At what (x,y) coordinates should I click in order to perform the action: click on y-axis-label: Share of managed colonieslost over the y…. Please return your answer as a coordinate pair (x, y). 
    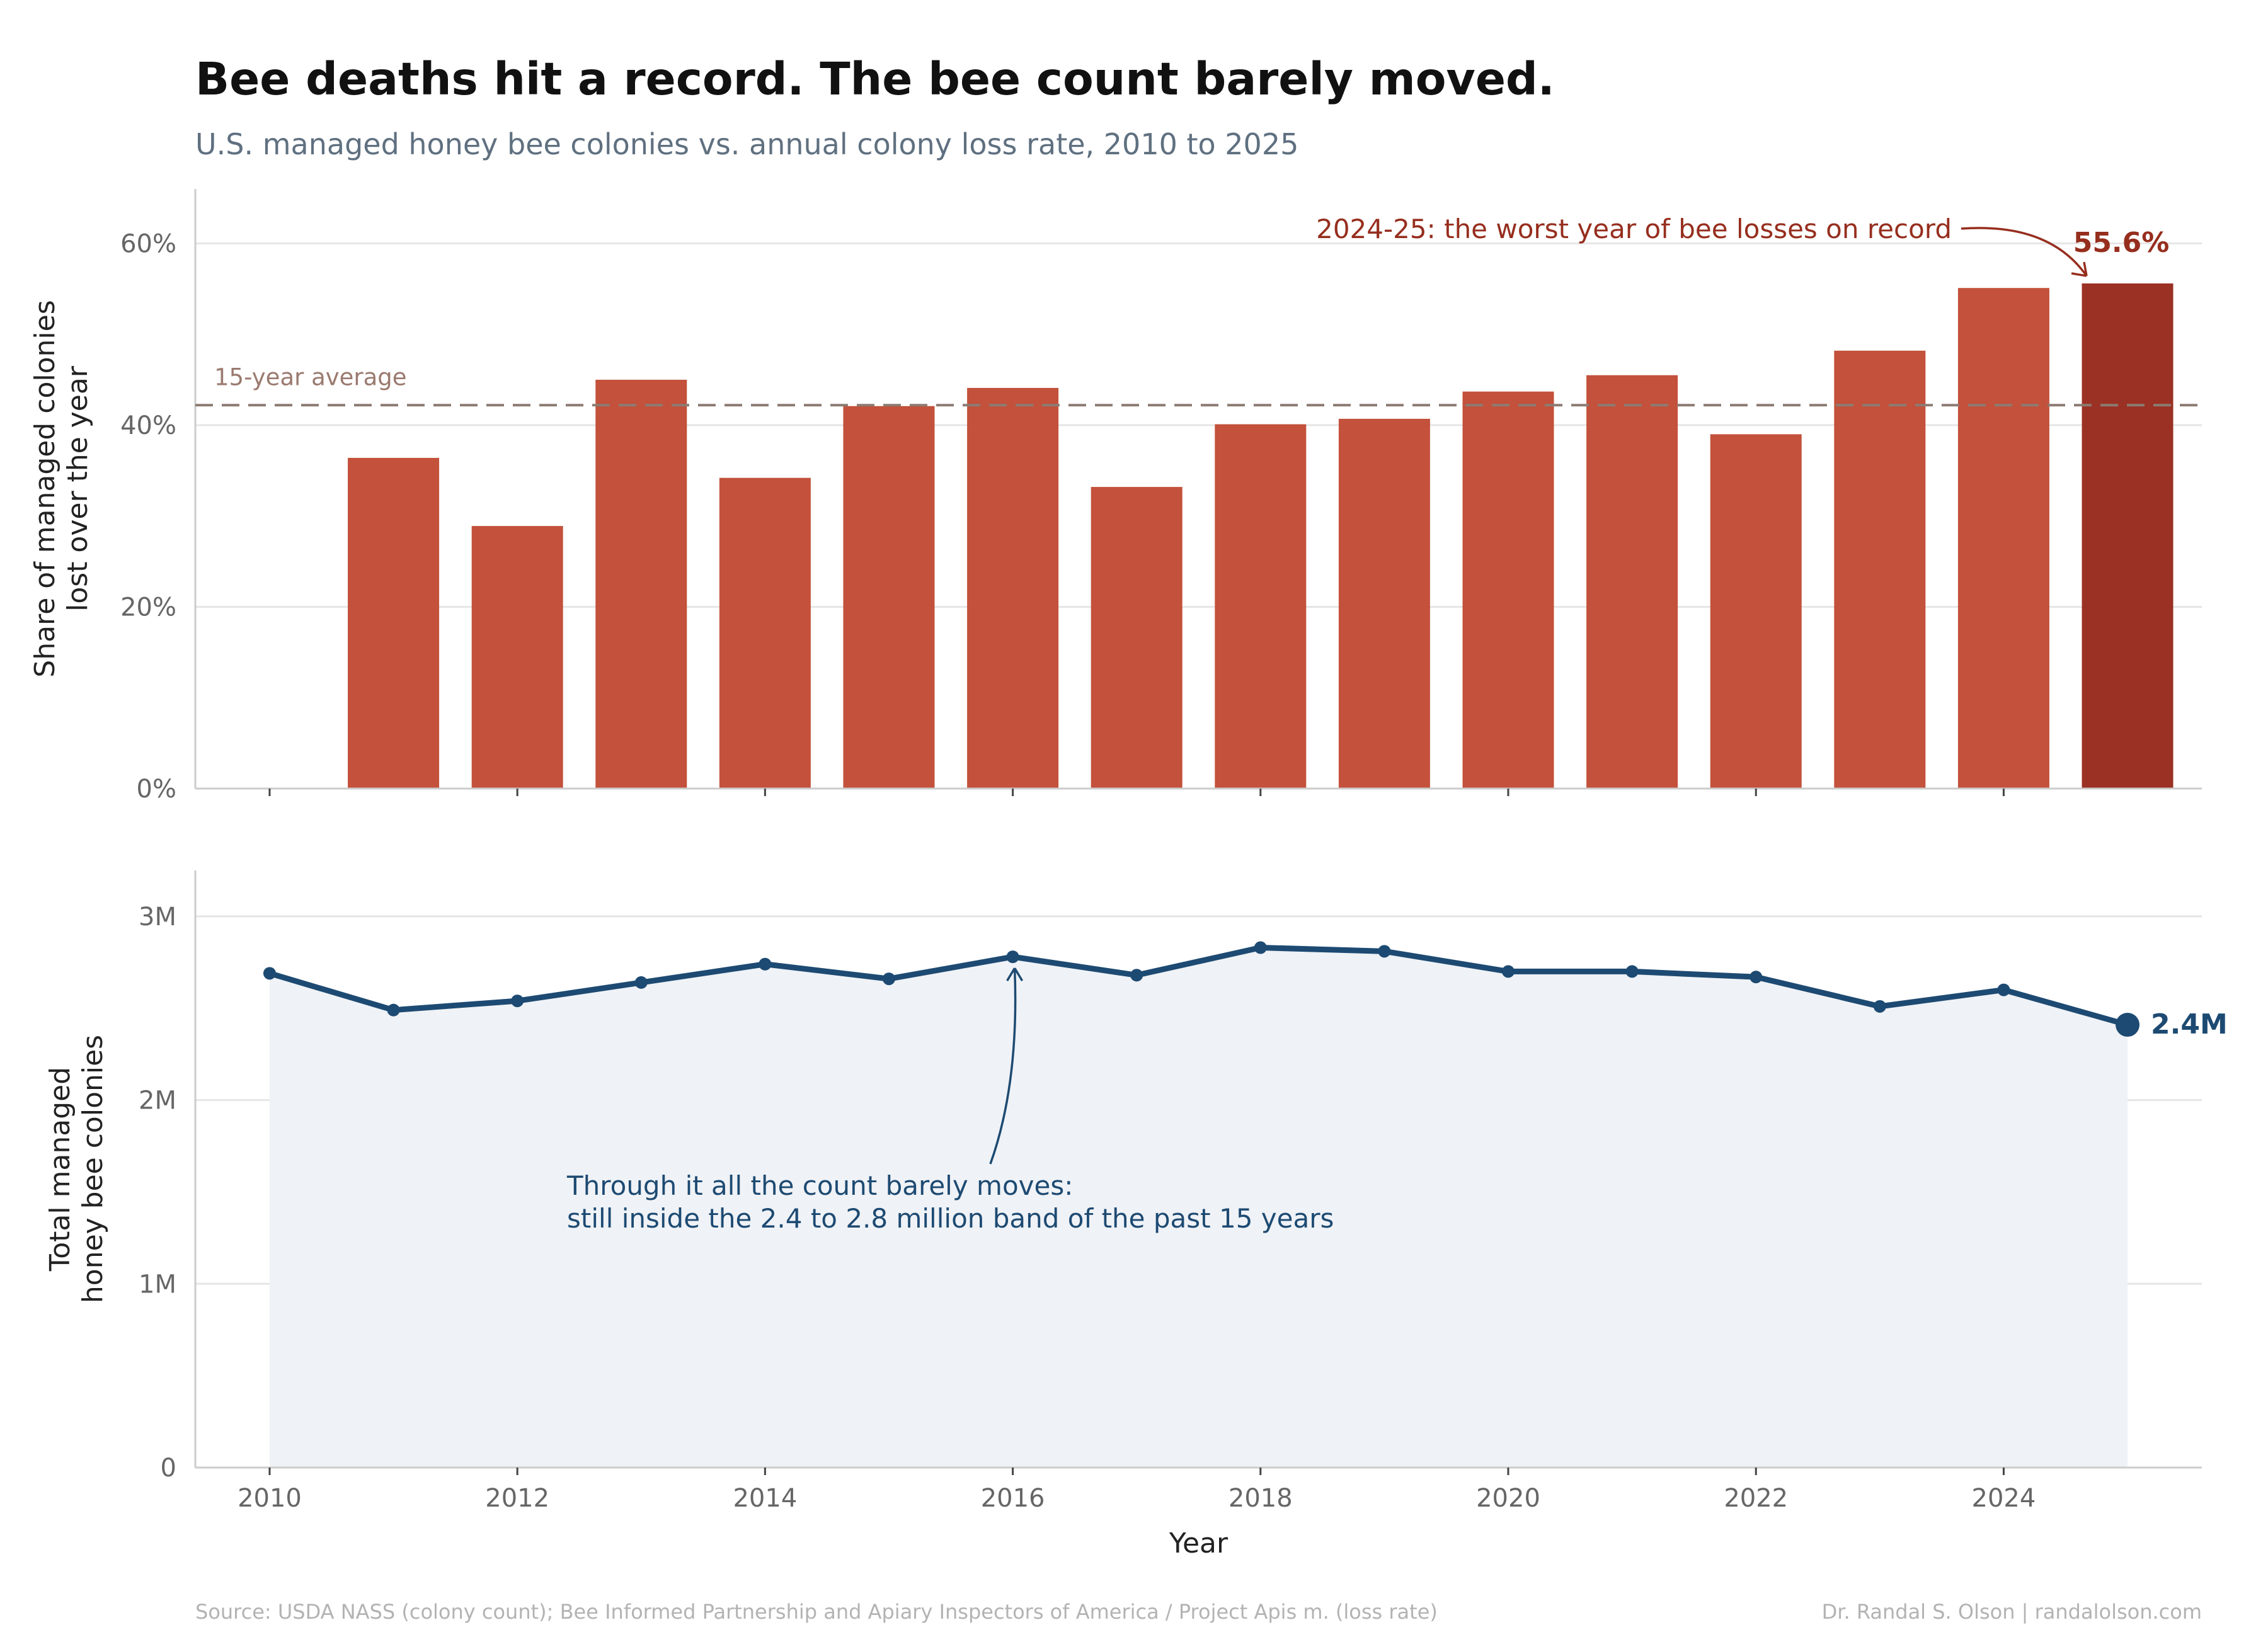
    Looking at the image, I should click on (61, 489).